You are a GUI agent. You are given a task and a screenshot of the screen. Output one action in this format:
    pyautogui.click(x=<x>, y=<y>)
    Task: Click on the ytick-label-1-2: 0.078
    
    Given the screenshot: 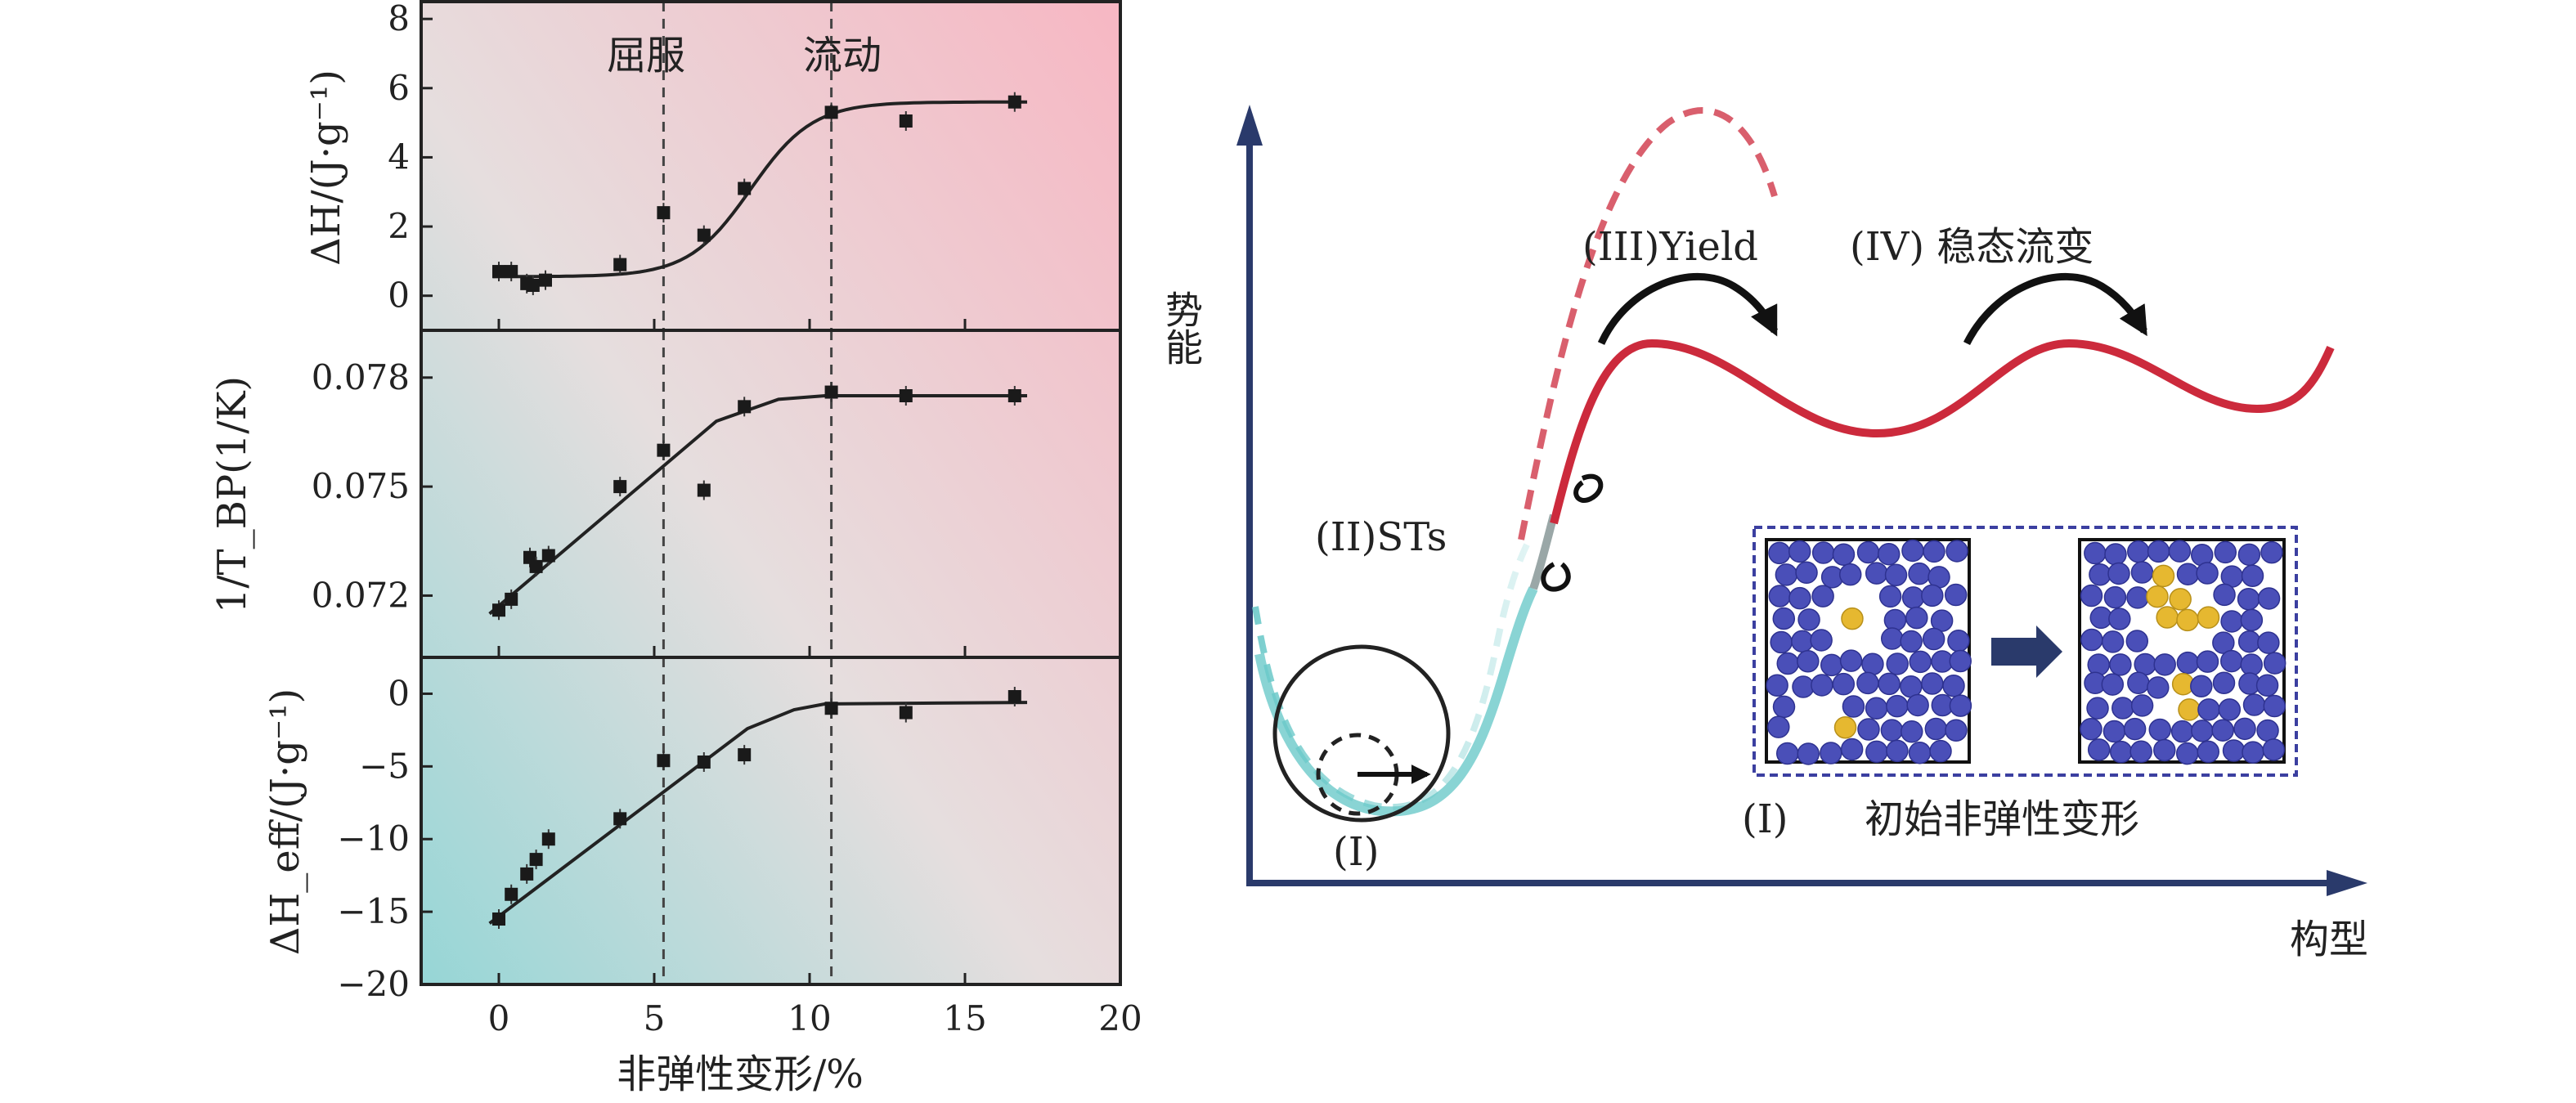 What is the action you would take?
    pyautogui.click(x=361, y=377)
    